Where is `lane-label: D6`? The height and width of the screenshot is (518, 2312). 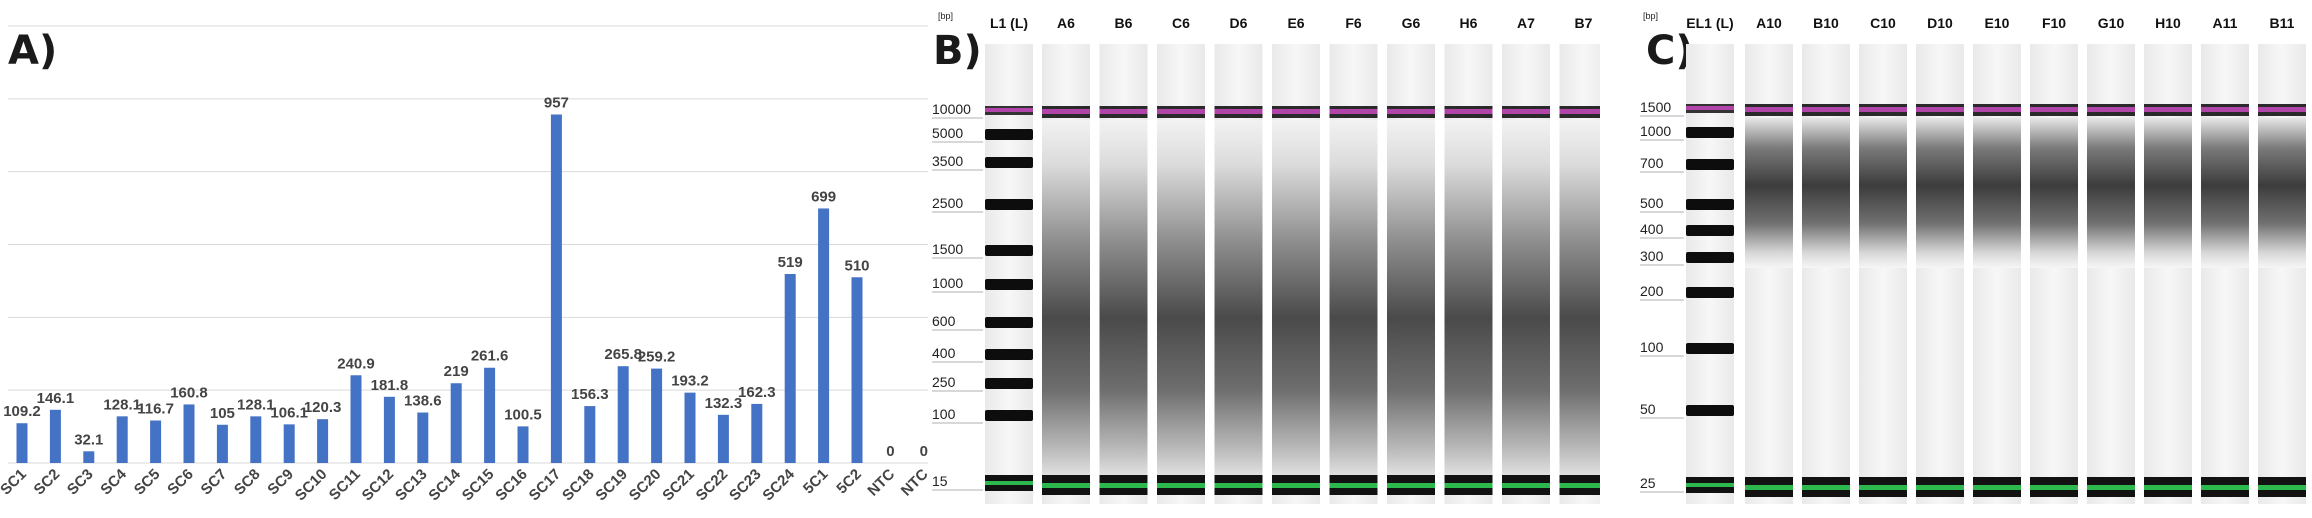
lane-label: D6 is located at coordinates (1239, 23).